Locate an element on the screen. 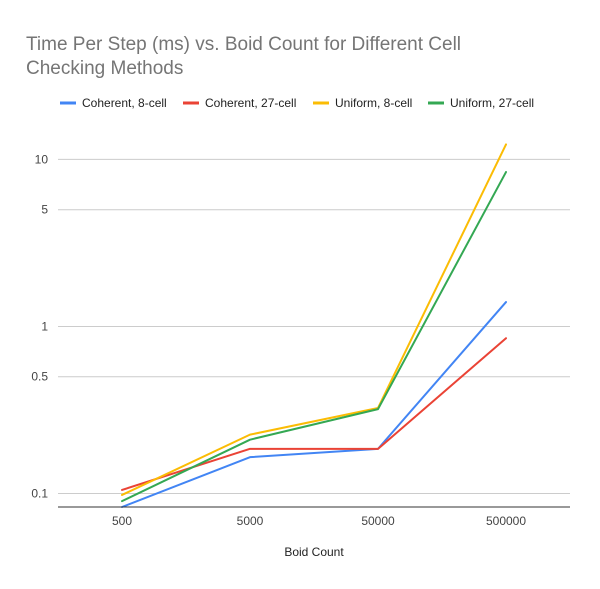 The height and width of the screenshot is (589, 600). x-tick-label: 50000 is located at coordinates (378, 521).